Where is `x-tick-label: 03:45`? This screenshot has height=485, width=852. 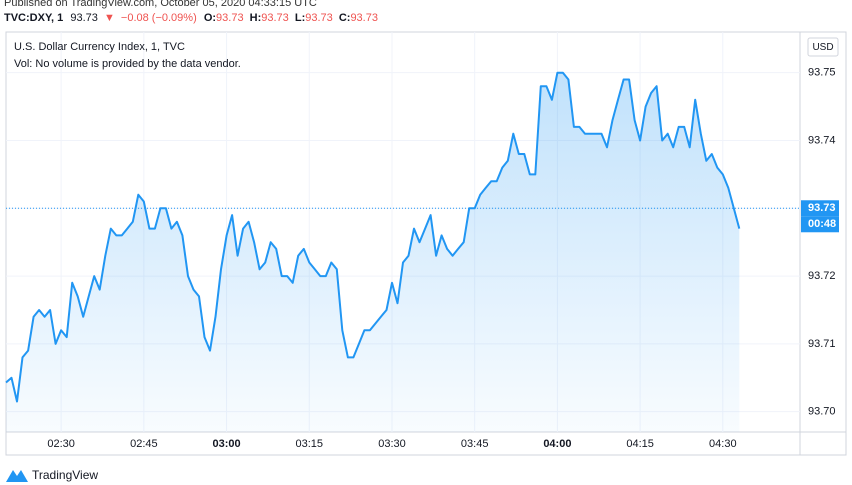 x-tick-label: 03:45 is located at coordinates (475, 444).